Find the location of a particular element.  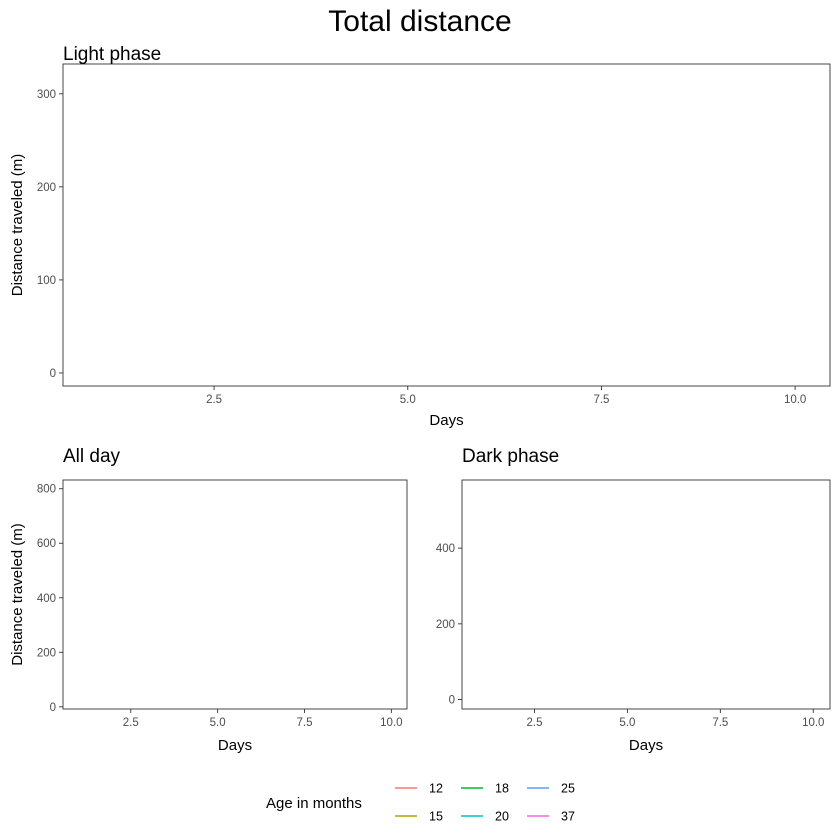

legend-item-18: 18 is located at coordinates (485, 789).